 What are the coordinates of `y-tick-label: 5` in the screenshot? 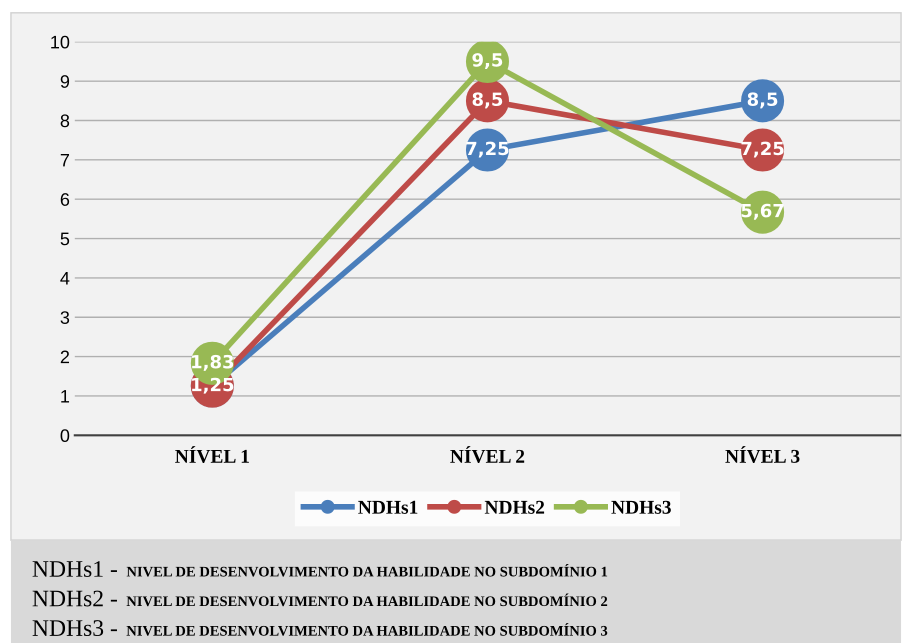 It's located at (65, 239).